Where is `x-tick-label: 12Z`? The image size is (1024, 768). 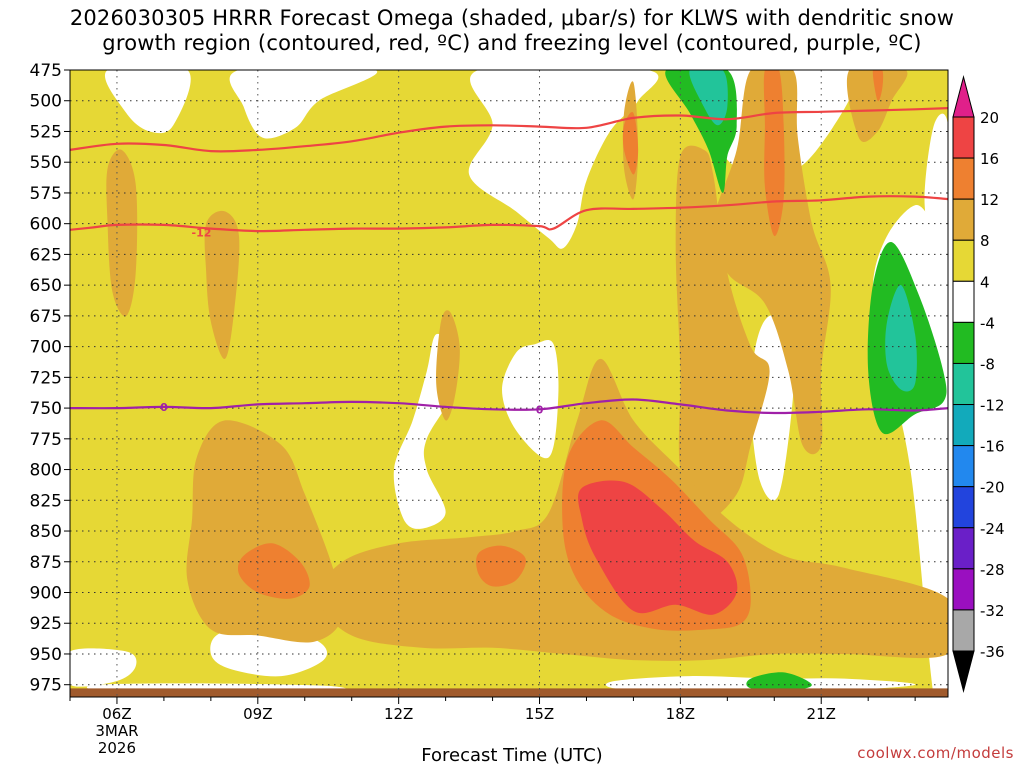
x-tick-label: 12Z is located at coordinates (398, 714).